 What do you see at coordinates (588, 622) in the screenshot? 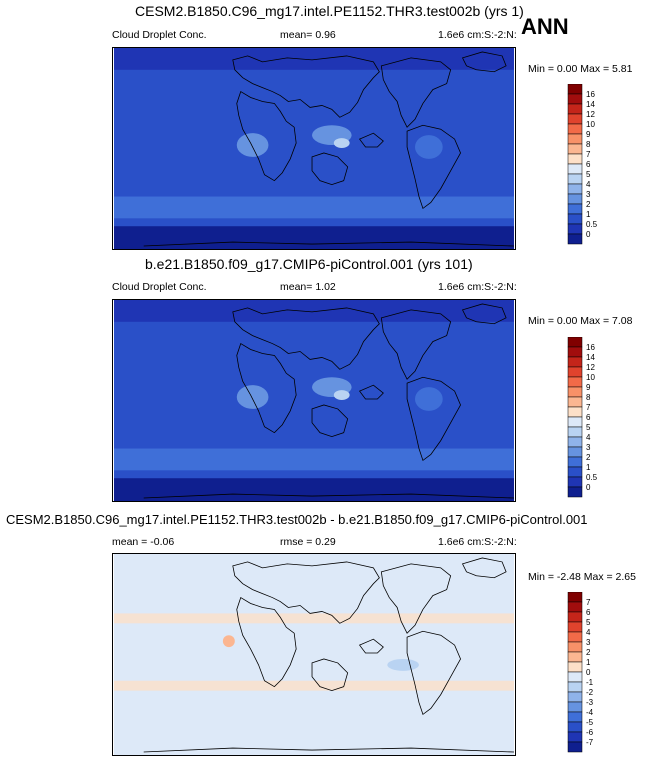
I see `colorbar-tick-label: 5` at bounding box center [588, 622].